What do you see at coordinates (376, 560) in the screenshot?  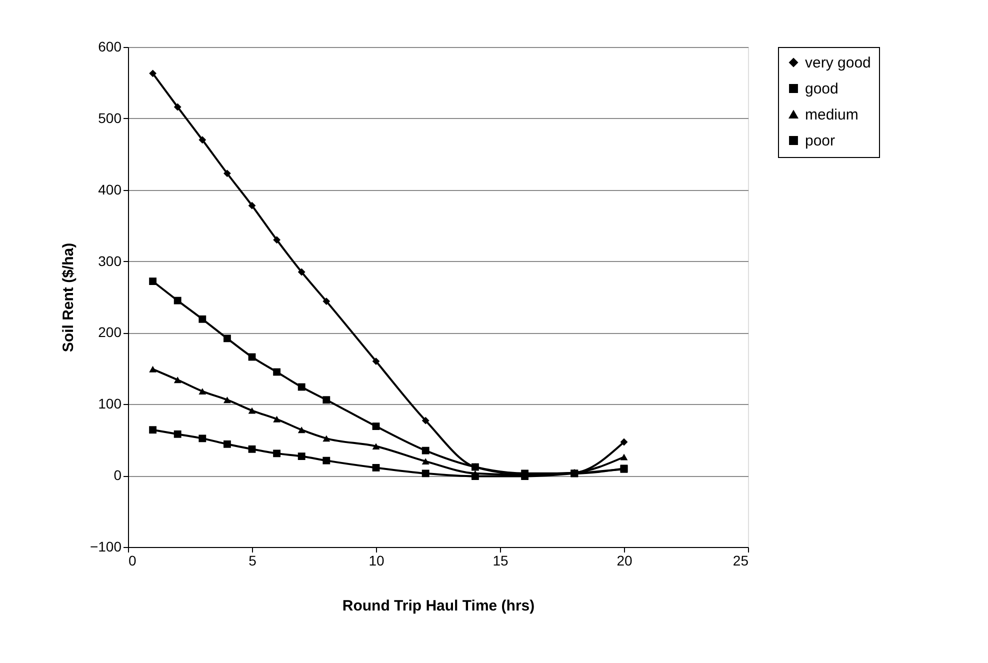 I see `x-tick-label: 10` at bounding box center [376, 560].